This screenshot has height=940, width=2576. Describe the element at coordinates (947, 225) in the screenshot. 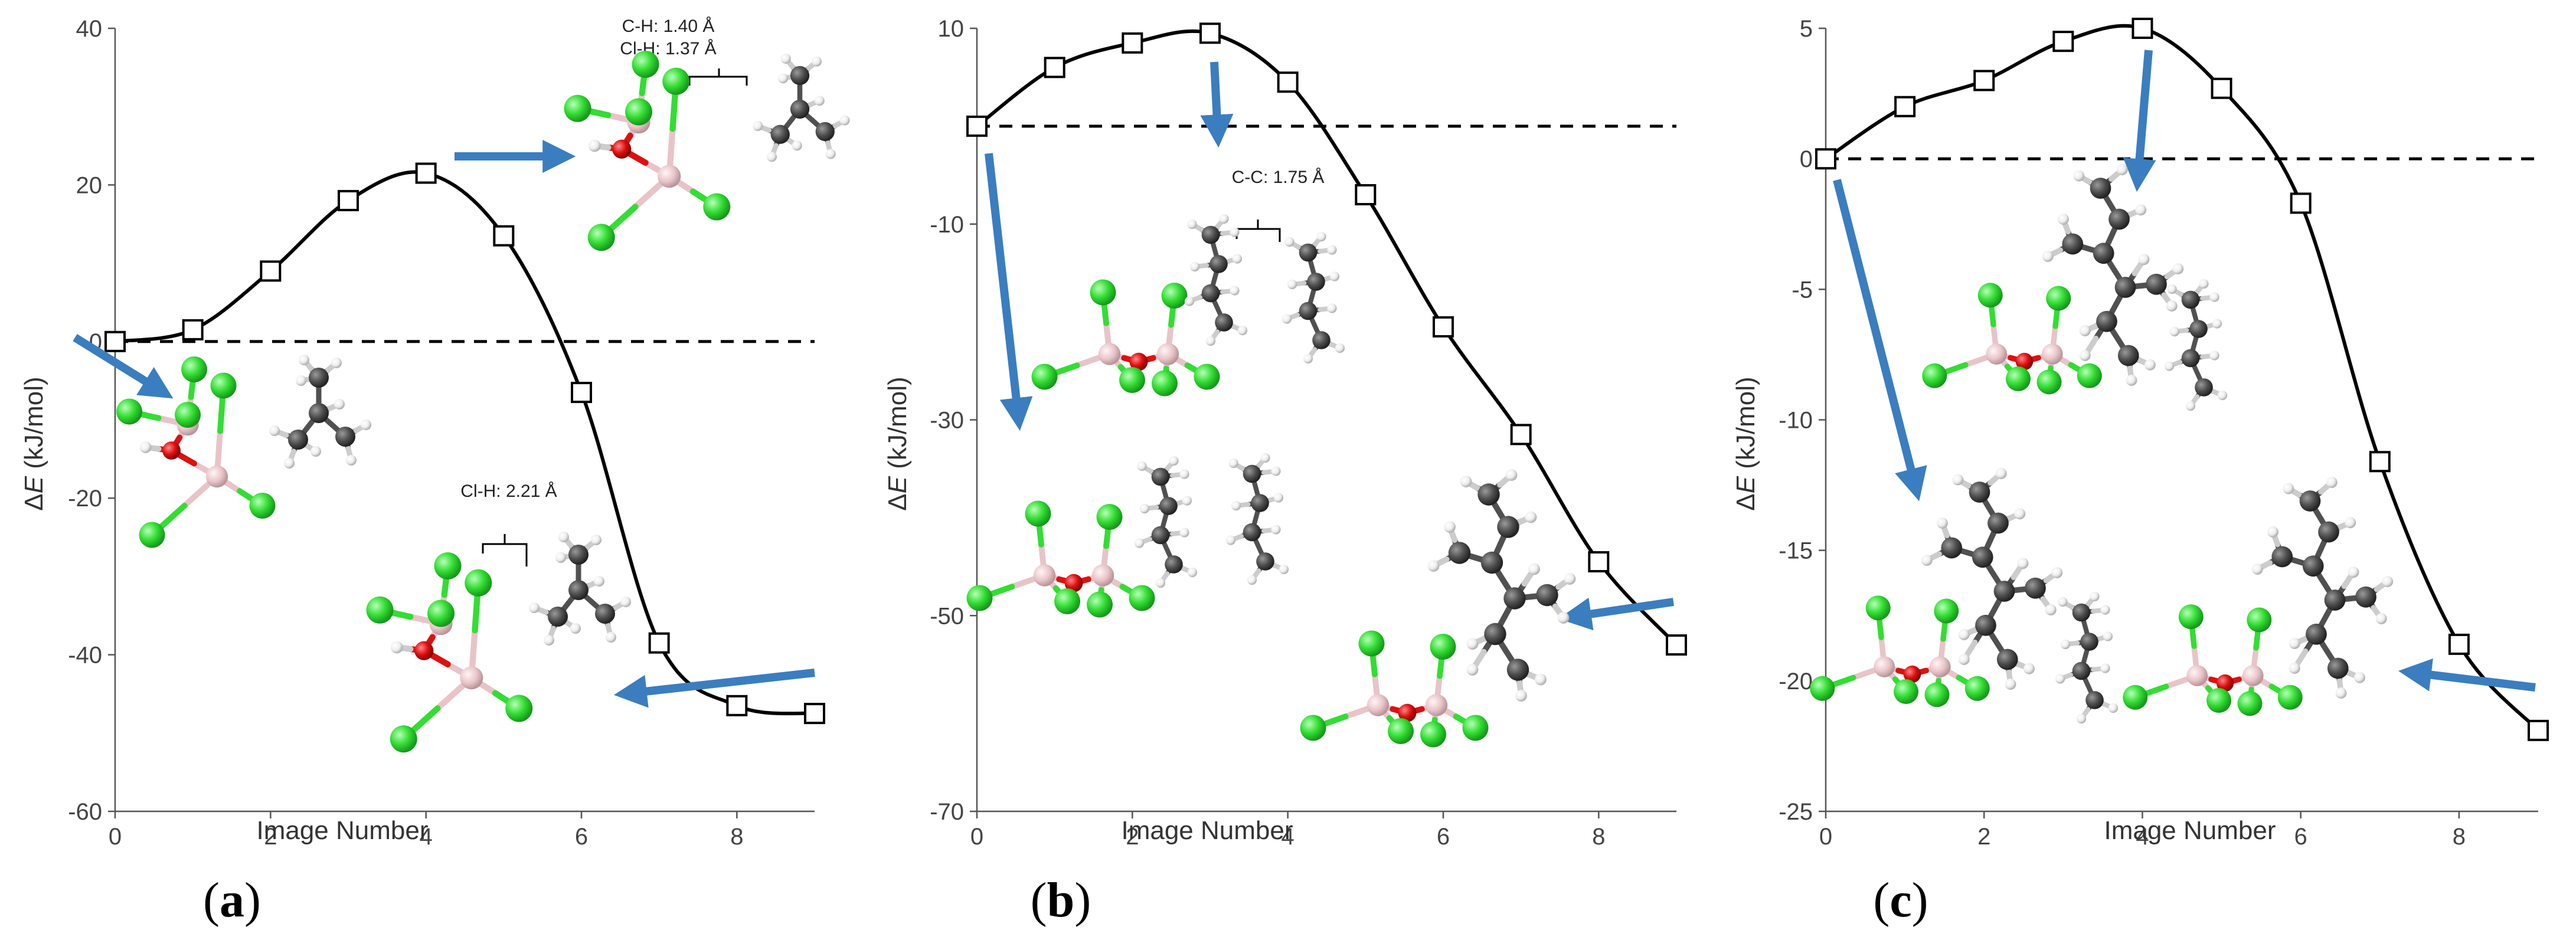

I see `y-tick-label: -10` at that location.